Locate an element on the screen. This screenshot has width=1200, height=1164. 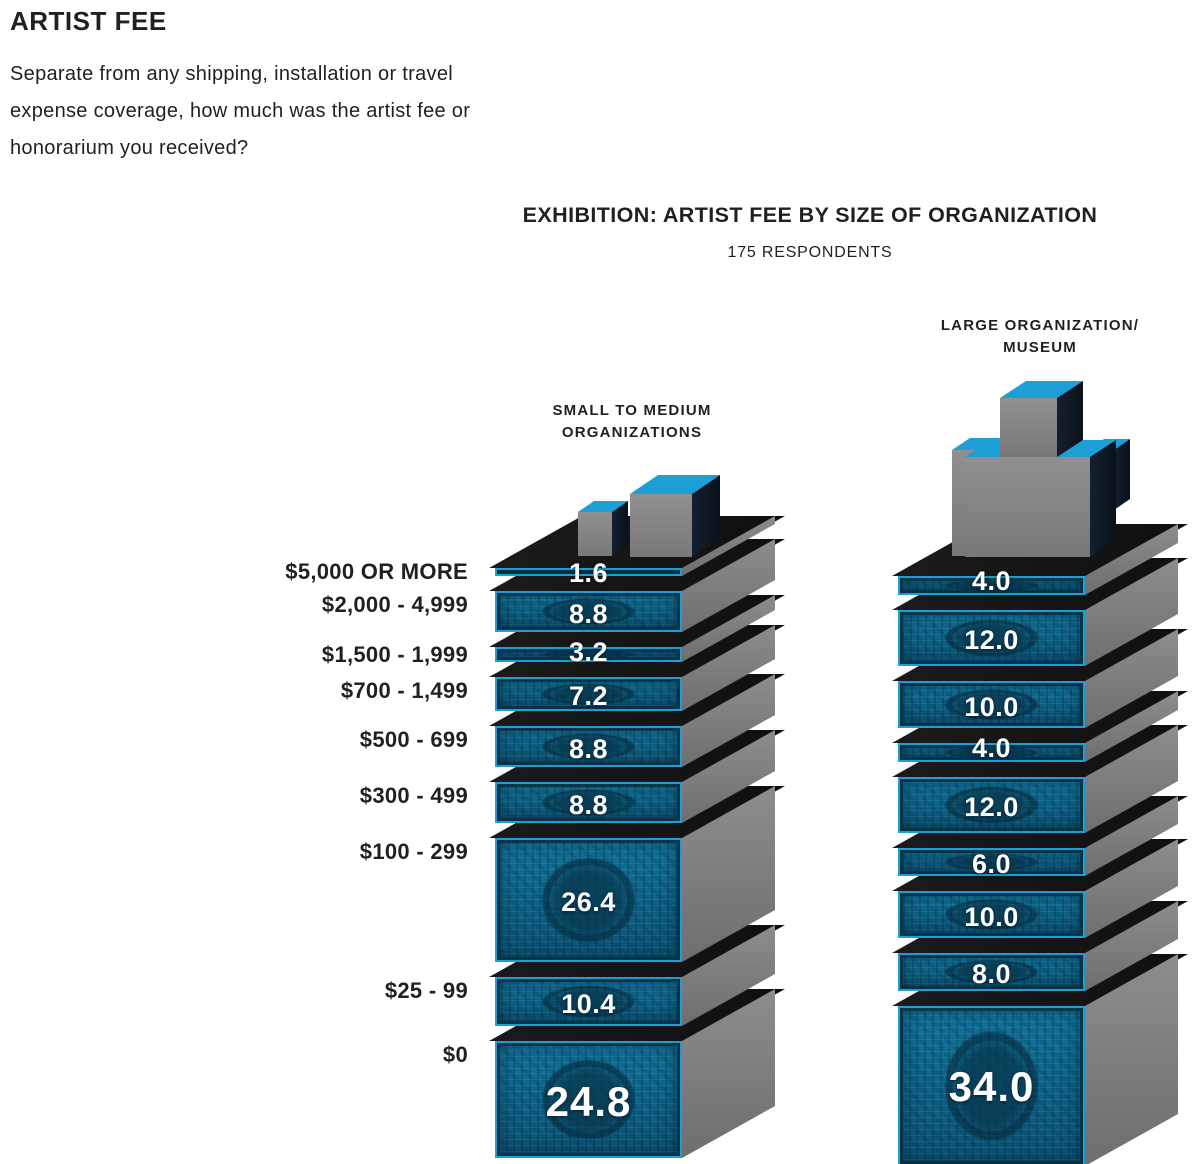
fee-range-label: $100 - 299 is located at coordinates (413, 851).